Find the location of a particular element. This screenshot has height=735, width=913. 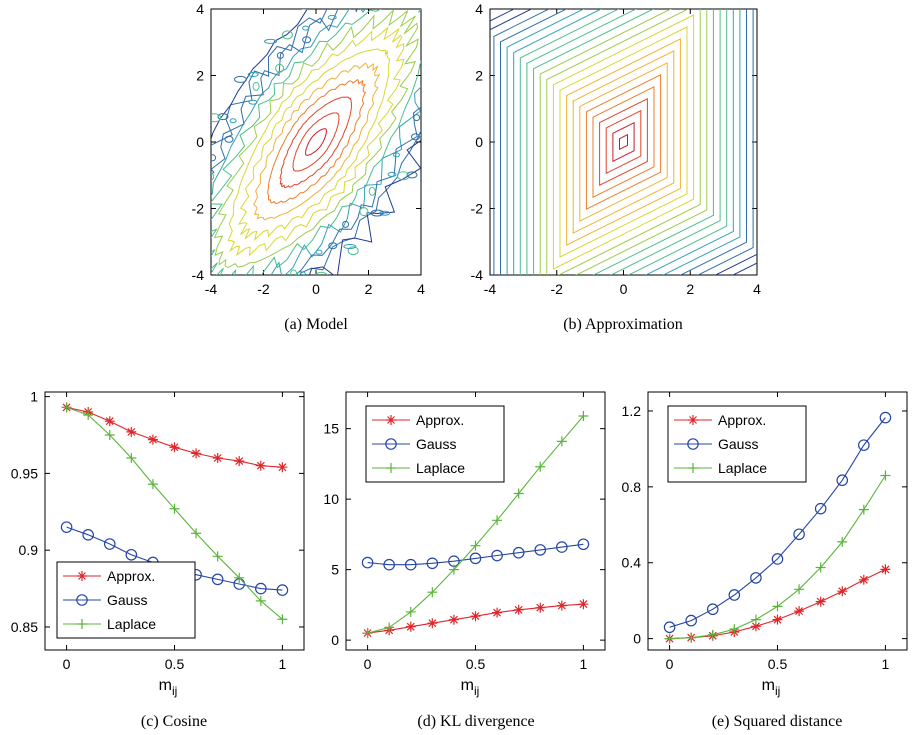

panel-caption: (e) Squared distance is located at coordinates (777, 721).